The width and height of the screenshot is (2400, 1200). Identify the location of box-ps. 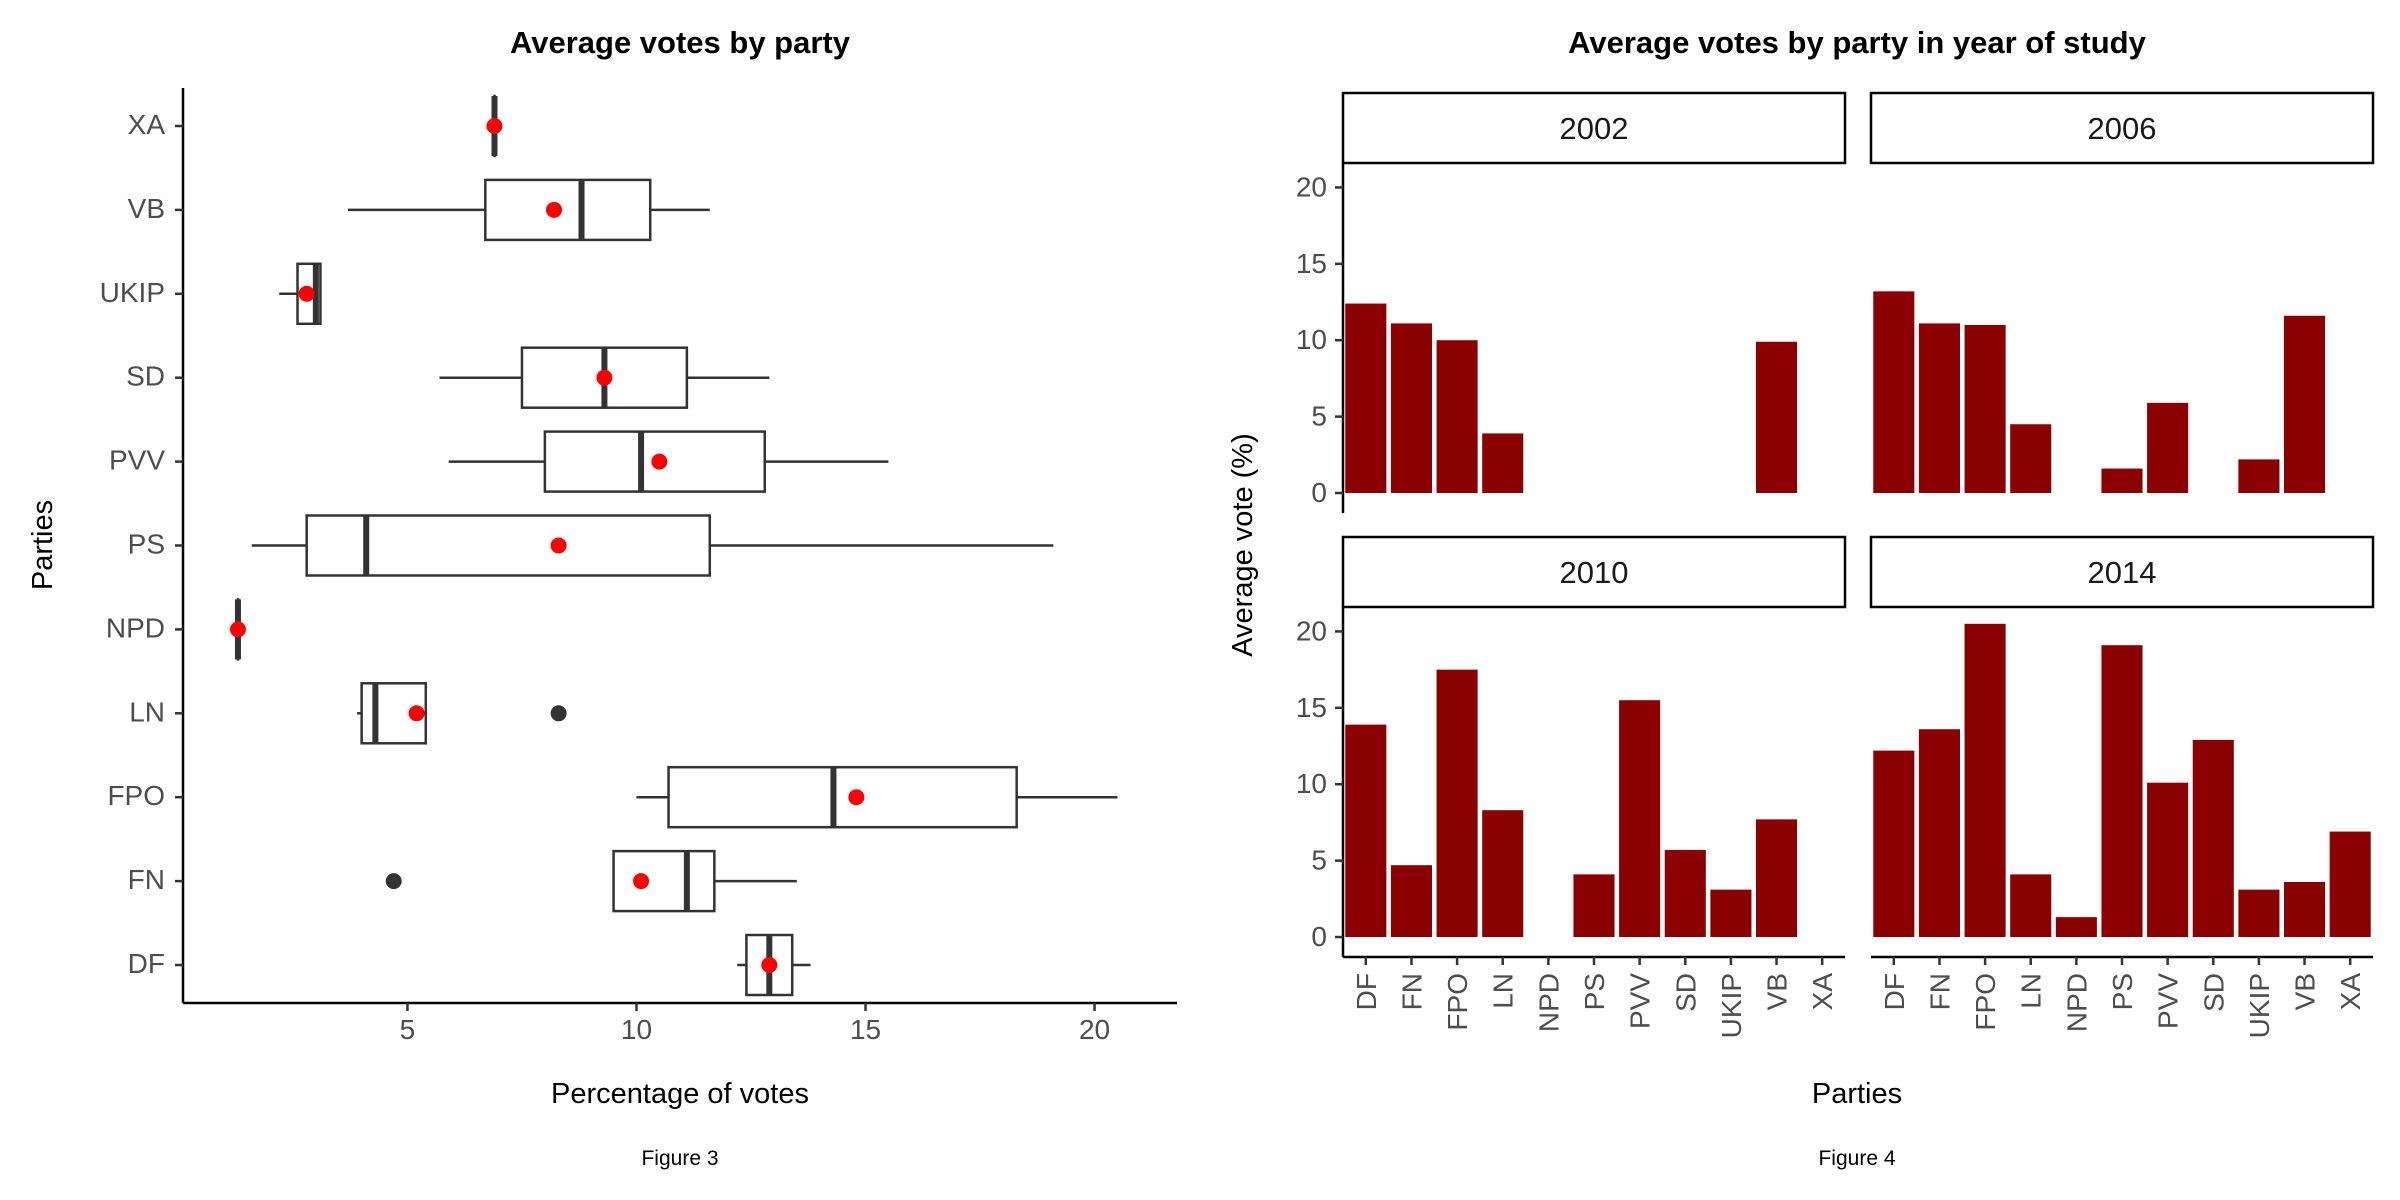
(652, 545).